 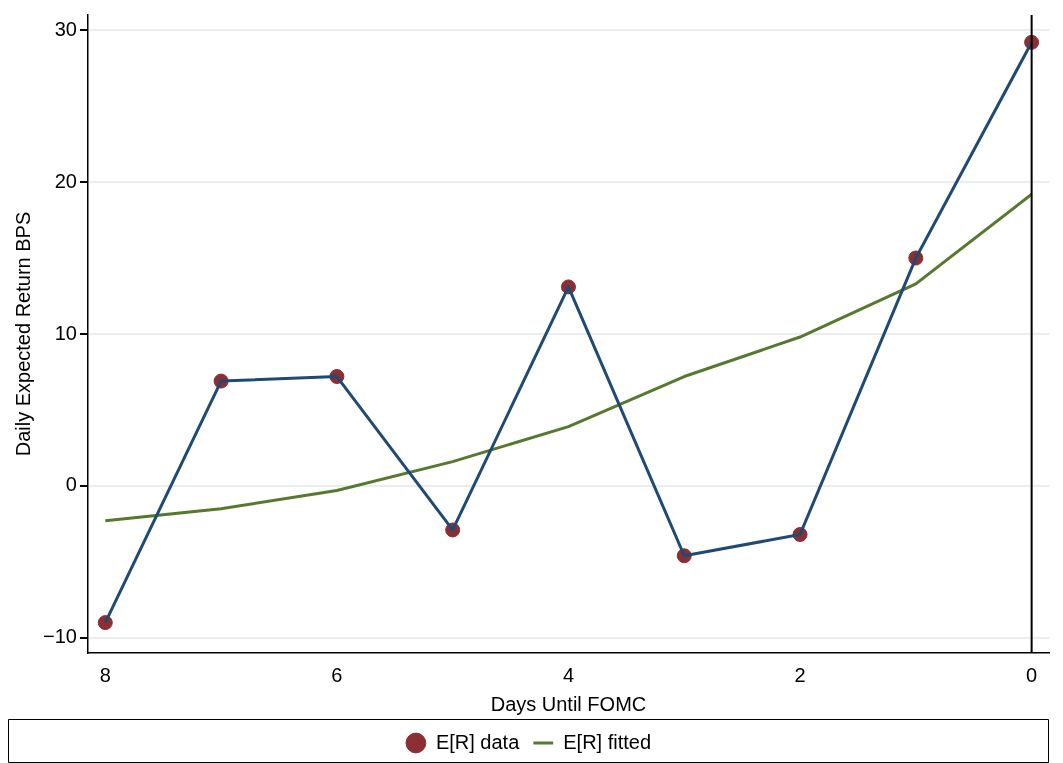 What do you see at coordinates (478, 741) in the screenshot?
I see `legend-label: E[R] data` at bounding box center [478, 741].